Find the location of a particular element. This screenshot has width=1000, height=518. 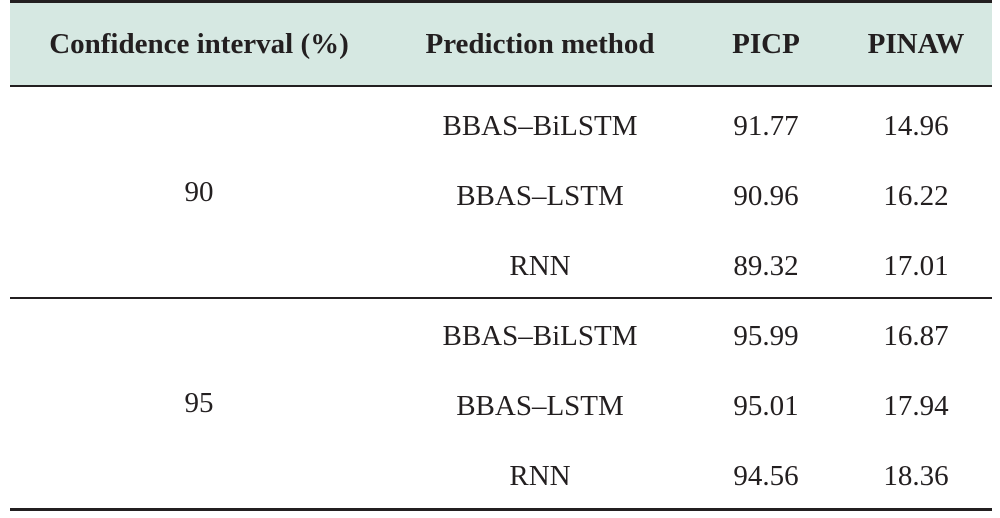

pinaw-cell: 16.87 is located at coordinates (916, 335).